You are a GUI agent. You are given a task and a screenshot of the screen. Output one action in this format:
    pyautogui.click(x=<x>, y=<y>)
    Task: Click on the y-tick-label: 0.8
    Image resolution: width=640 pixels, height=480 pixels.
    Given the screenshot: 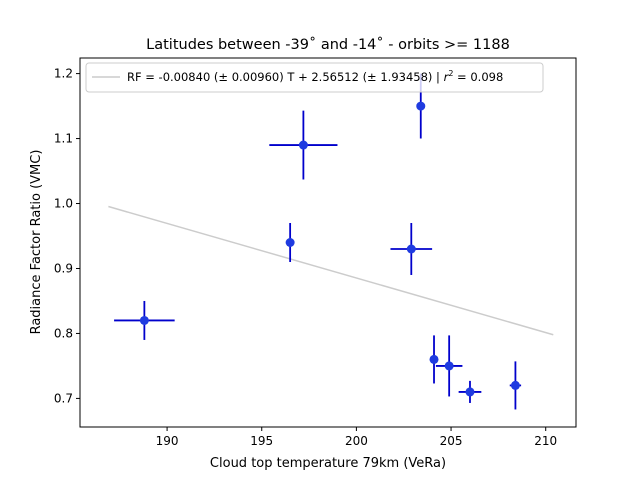 What is the action you would take?
    pyautogui.click(x=63, y=333)
    